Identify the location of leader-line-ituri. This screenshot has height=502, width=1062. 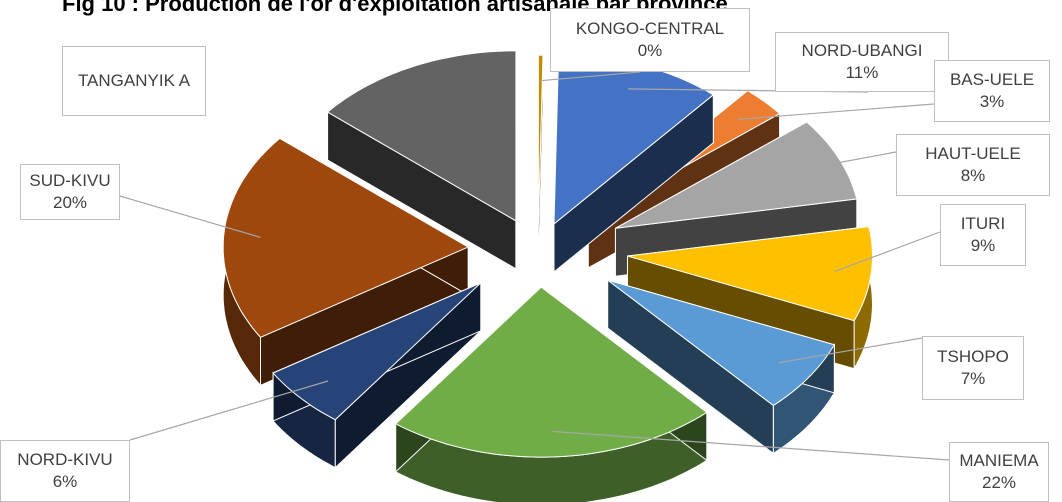
(887, 252).